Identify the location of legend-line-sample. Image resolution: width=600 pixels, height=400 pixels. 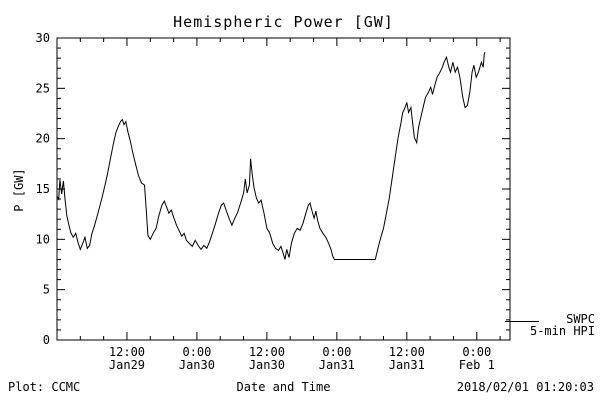
(522, 321).